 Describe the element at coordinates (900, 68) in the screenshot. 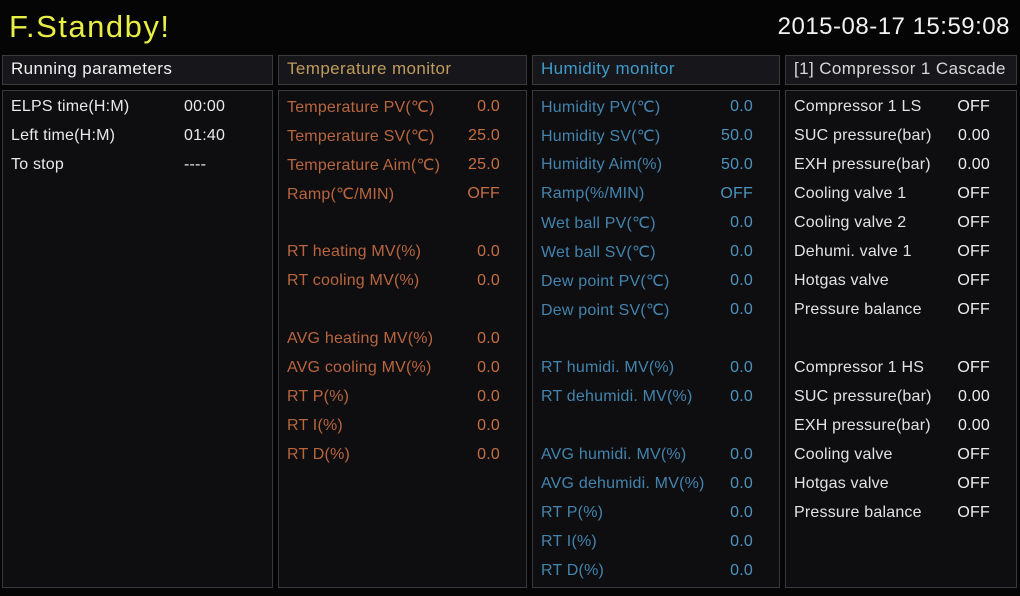

I see `panel-header-compressor-1-cascade: [1] Compressor 1 Cascade` at that location.